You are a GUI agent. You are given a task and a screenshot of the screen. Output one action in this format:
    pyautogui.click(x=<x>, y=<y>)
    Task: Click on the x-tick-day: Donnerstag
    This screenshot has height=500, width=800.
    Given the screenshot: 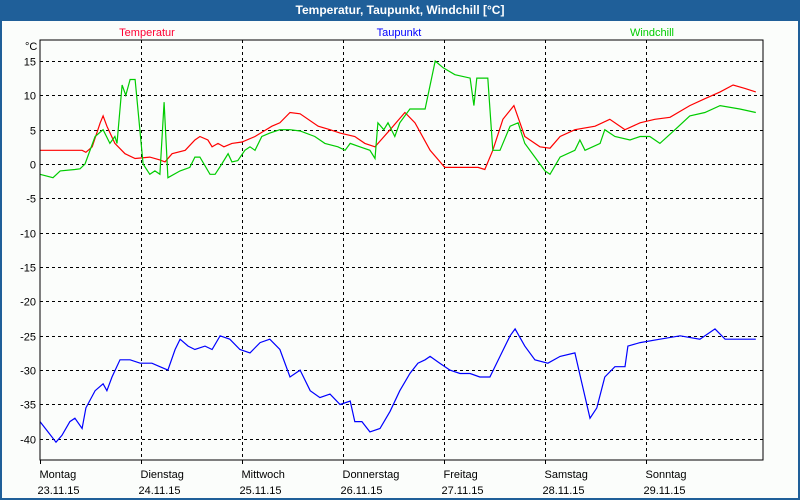 What is the action you would take?
    pyautogui.click(x=371, y=475)
    